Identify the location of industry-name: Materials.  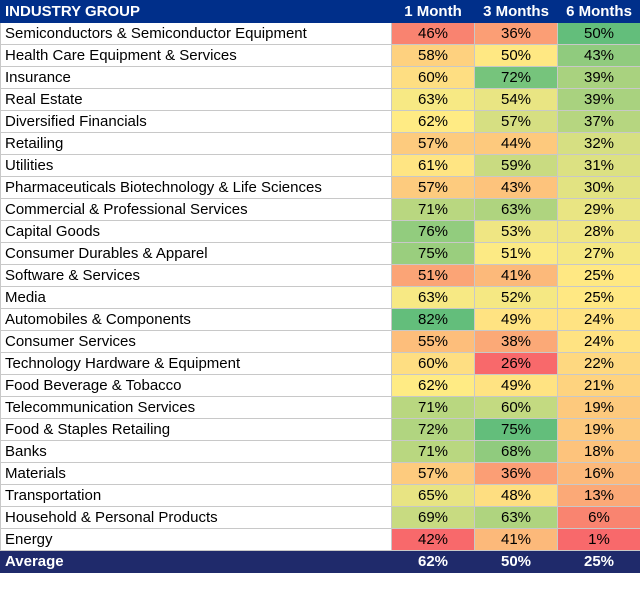
(196, 473).